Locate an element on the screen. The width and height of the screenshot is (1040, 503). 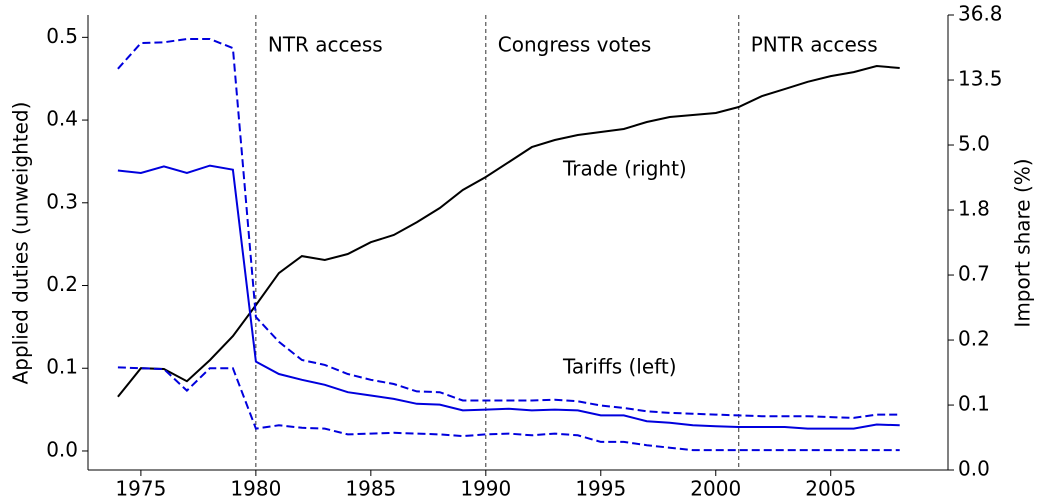
y-tick-label: 0.3 is located at coordinates (62, 201).